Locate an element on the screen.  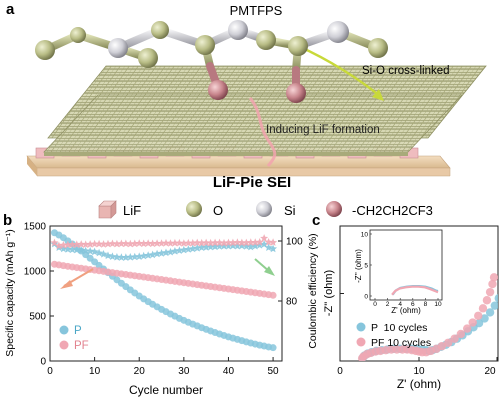
annotation-lif: Inducing LiF formation is located at coordinates (323, 130).